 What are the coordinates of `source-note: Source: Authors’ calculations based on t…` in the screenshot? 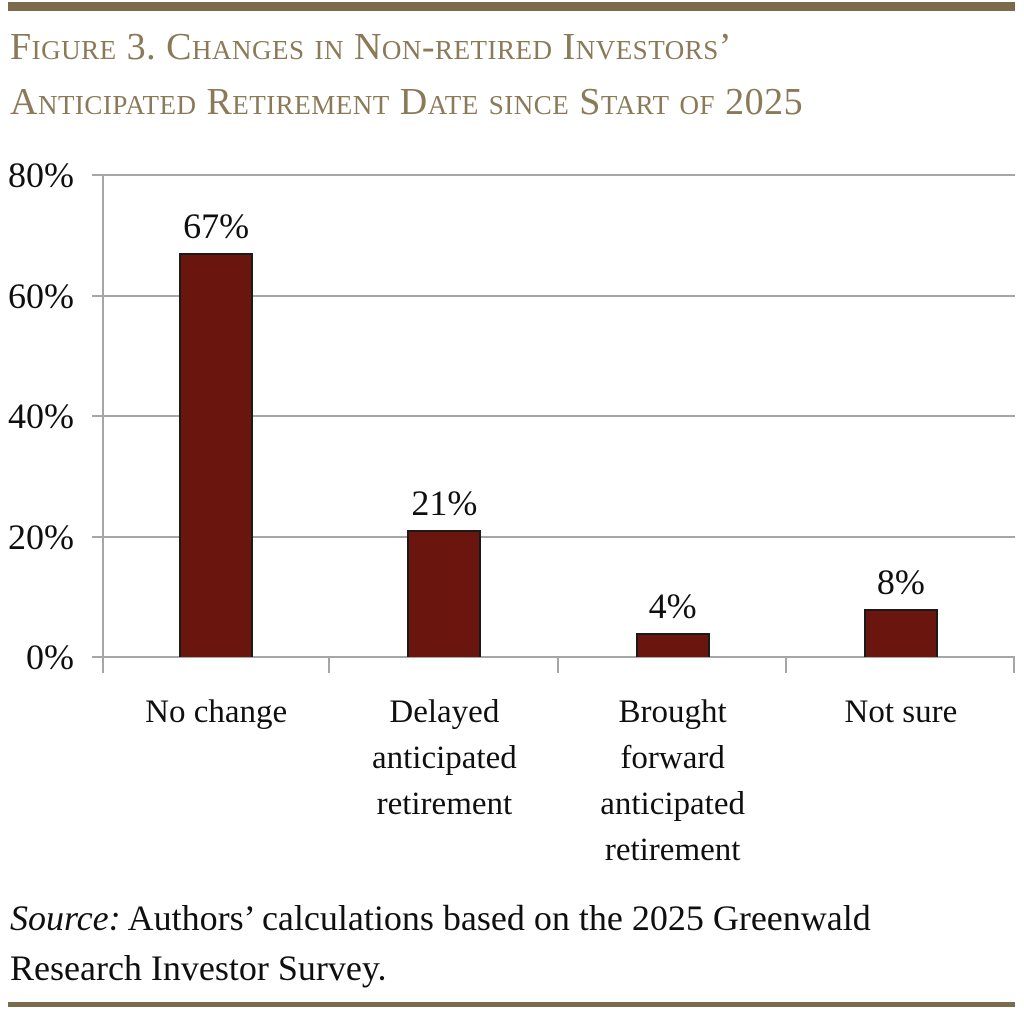 It's located at (515, 943).